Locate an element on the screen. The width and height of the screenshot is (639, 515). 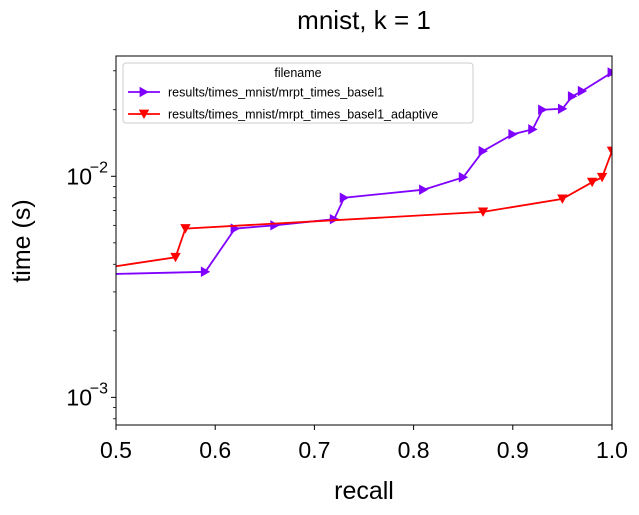
chart-title: mnist, k = 1 is located at coordinates (364, 20).